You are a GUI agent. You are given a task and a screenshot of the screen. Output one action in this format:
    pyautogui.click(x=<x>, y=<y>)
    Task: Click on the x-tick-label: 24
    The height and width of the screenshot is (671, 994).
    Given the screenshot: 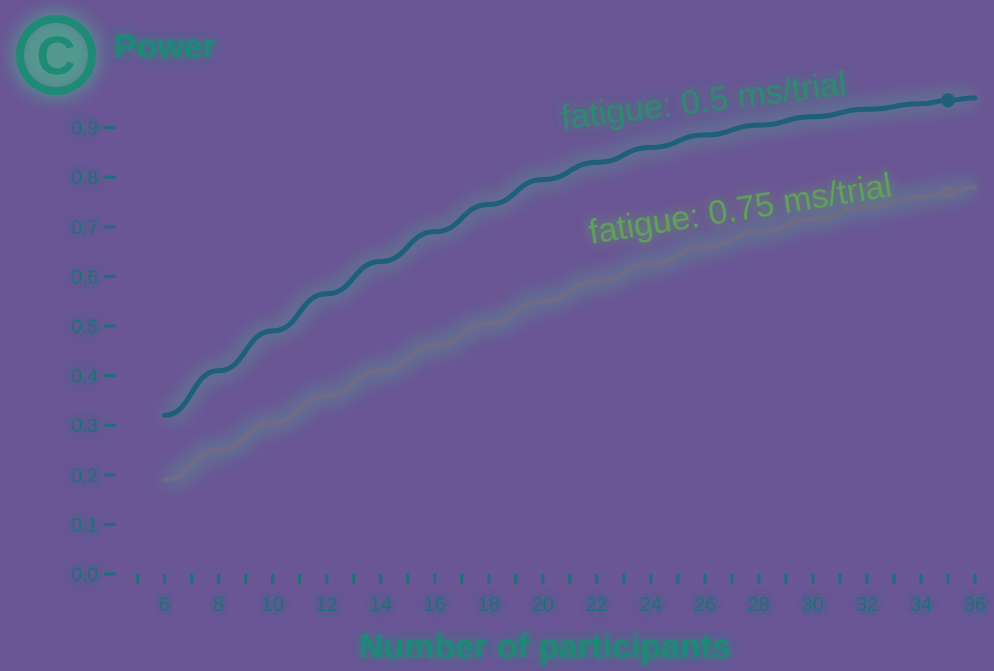 What is the action you would take?
    pyautogui.click(x=651, y=605)
    